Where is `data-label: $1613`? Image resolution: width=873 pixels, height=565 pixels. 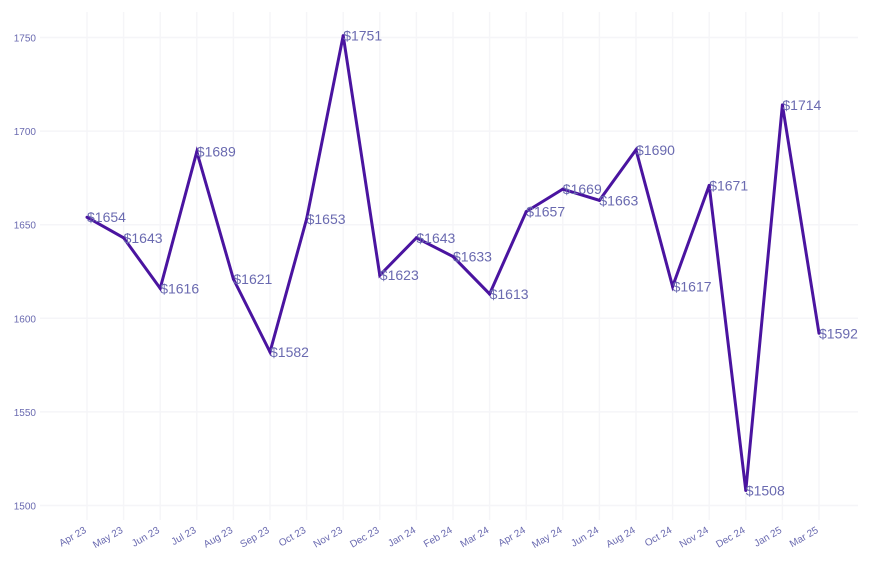
data-label: $1613 is located at coordinates (509, 294).